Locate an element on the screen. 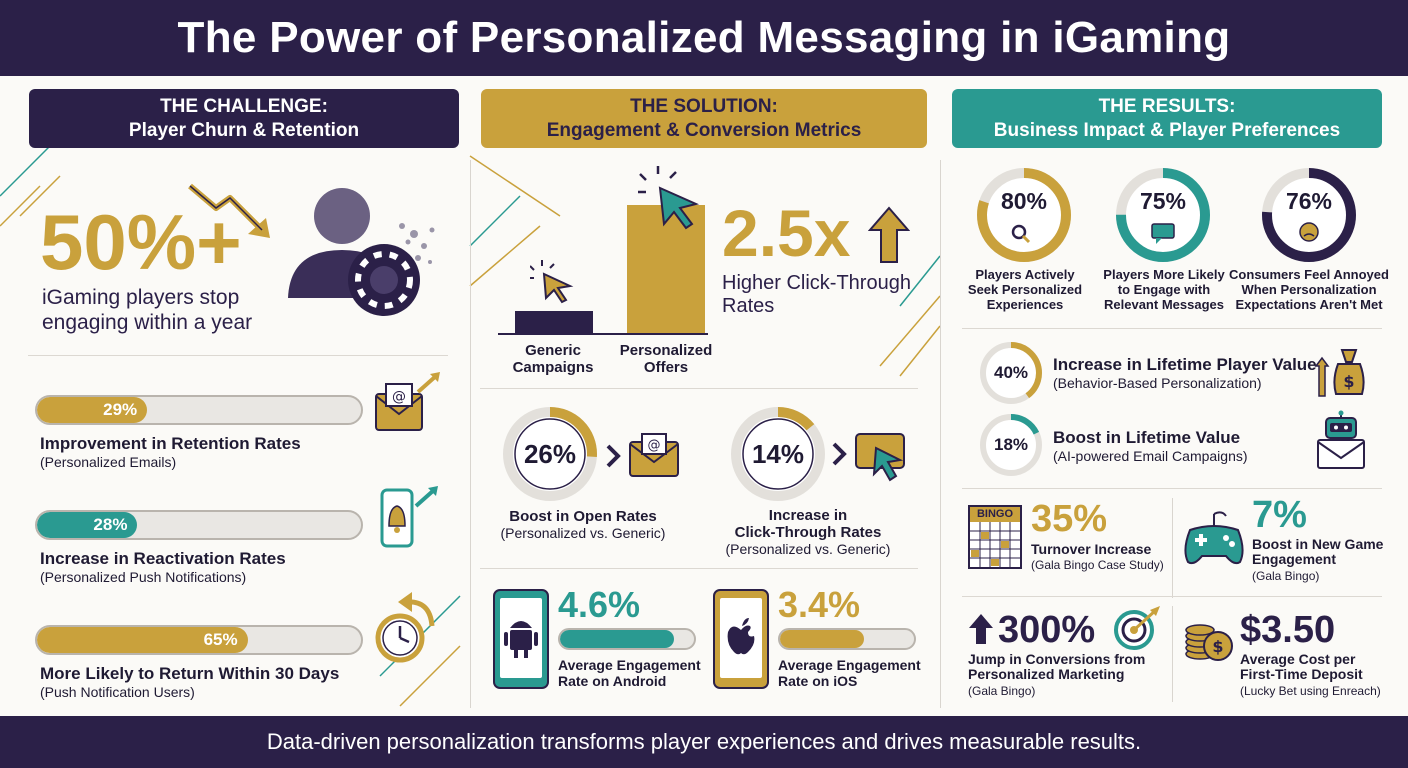 Image resolution: width=1408 pixels, height=768 pixels. robot-email-icon is located at coordinates (1341, 439).